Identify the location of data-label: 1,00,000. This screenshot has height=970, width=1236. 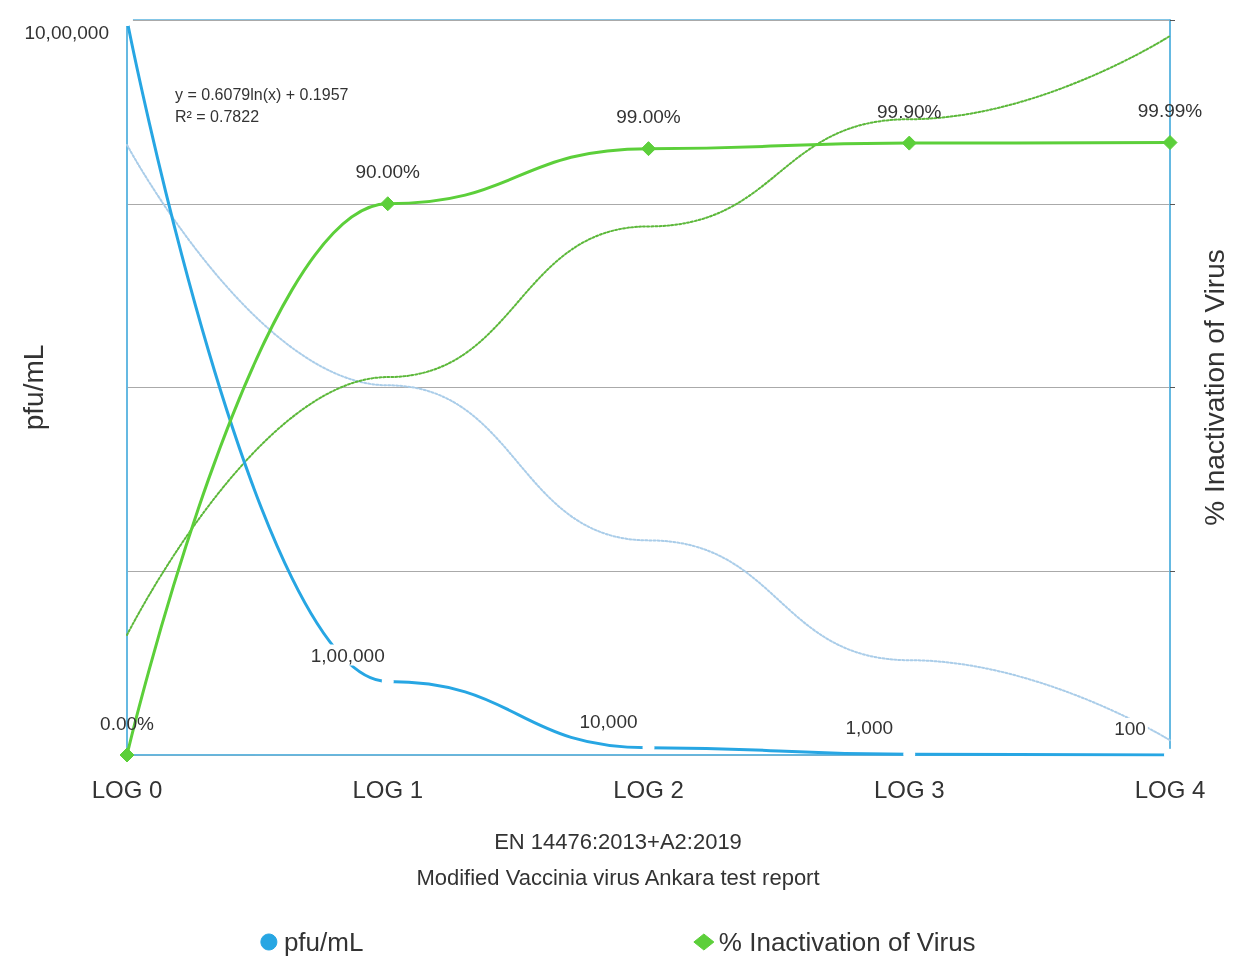
(347, 655).